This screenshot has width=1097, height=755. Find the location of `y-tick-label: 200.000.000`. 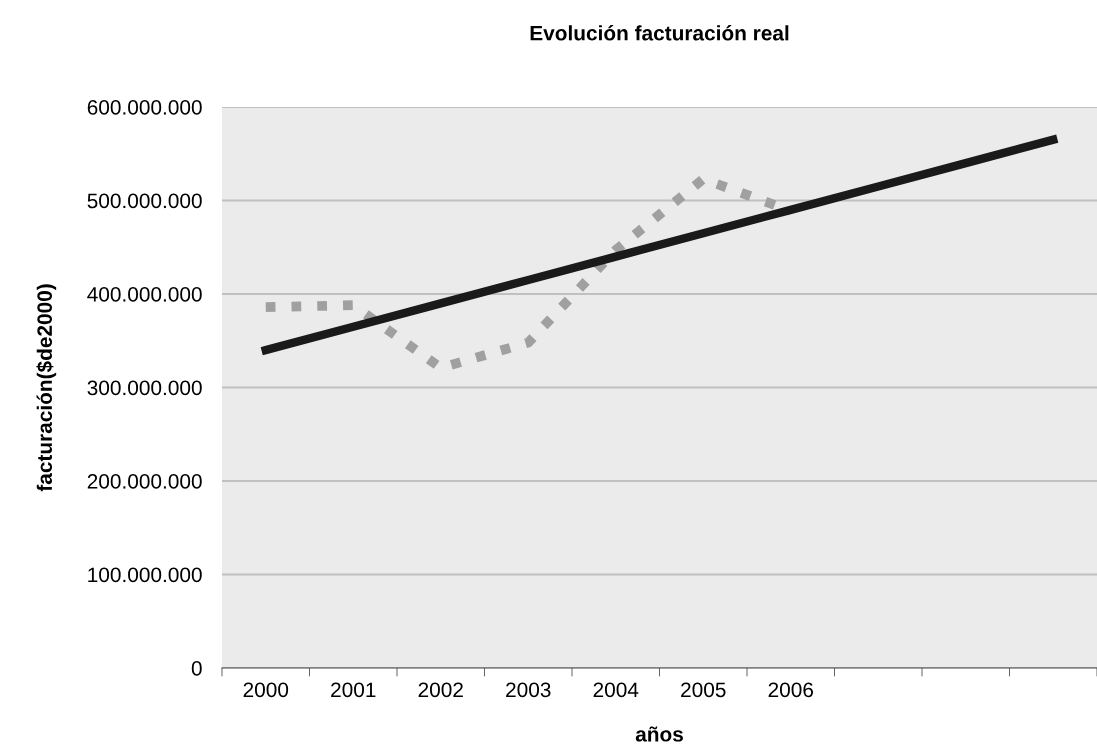

y-tick-label: 200.000.000 is located at coordinates (144, 481).